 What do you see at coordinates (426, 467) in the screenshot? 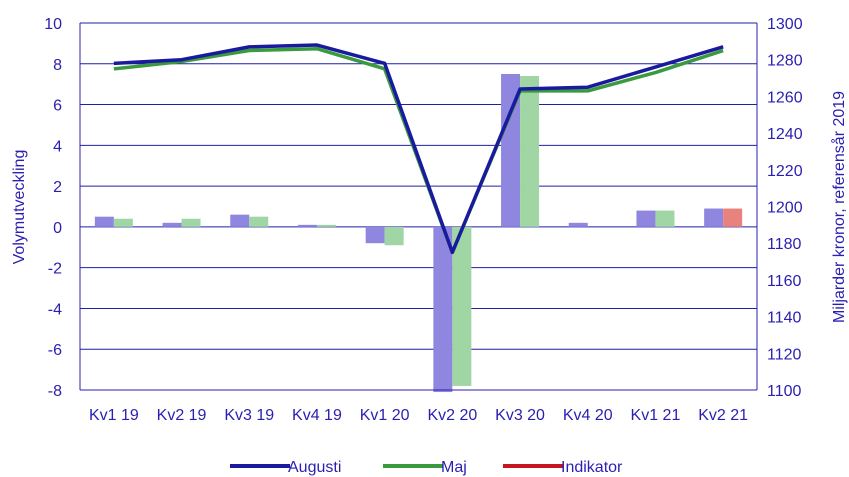
I see `legend: Augusti Maj Indikator` at bounding box center [426, 467].